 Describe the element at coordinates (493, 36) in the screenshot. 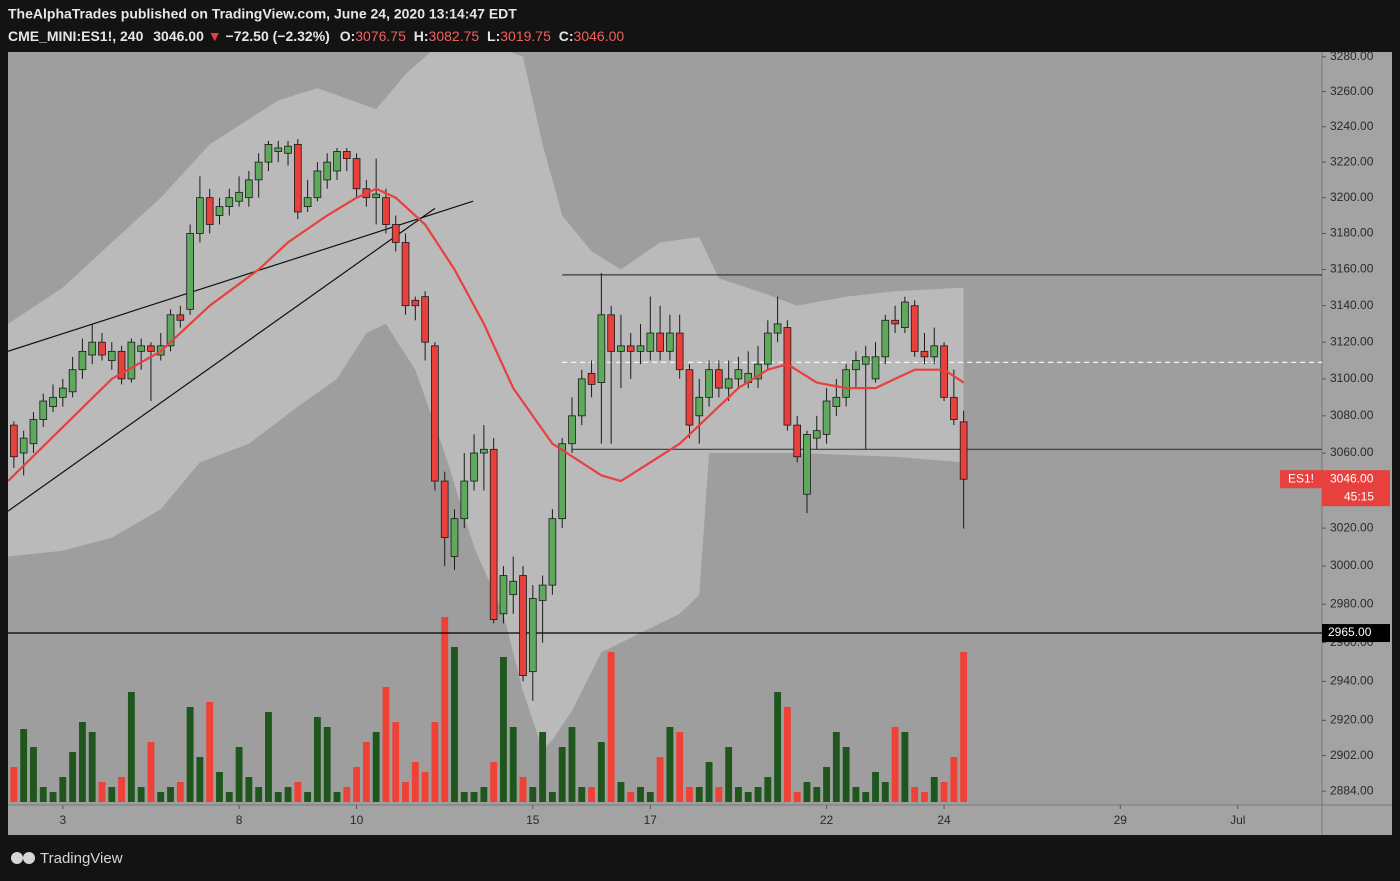

I see `ohlc-label: L:` at that location.